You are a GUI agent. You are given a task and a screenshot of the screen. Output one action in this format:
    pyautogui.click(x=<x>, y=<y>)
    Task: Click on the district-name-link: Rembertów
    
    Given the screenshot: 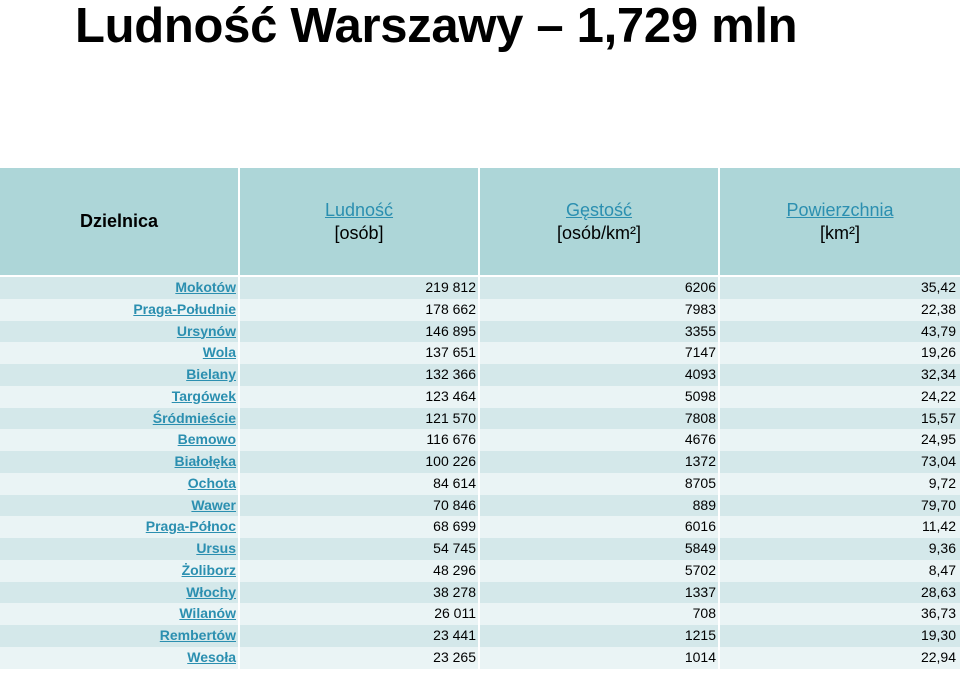 What is the action you would take?
    pyautogui.click(x=120, y=636)
    